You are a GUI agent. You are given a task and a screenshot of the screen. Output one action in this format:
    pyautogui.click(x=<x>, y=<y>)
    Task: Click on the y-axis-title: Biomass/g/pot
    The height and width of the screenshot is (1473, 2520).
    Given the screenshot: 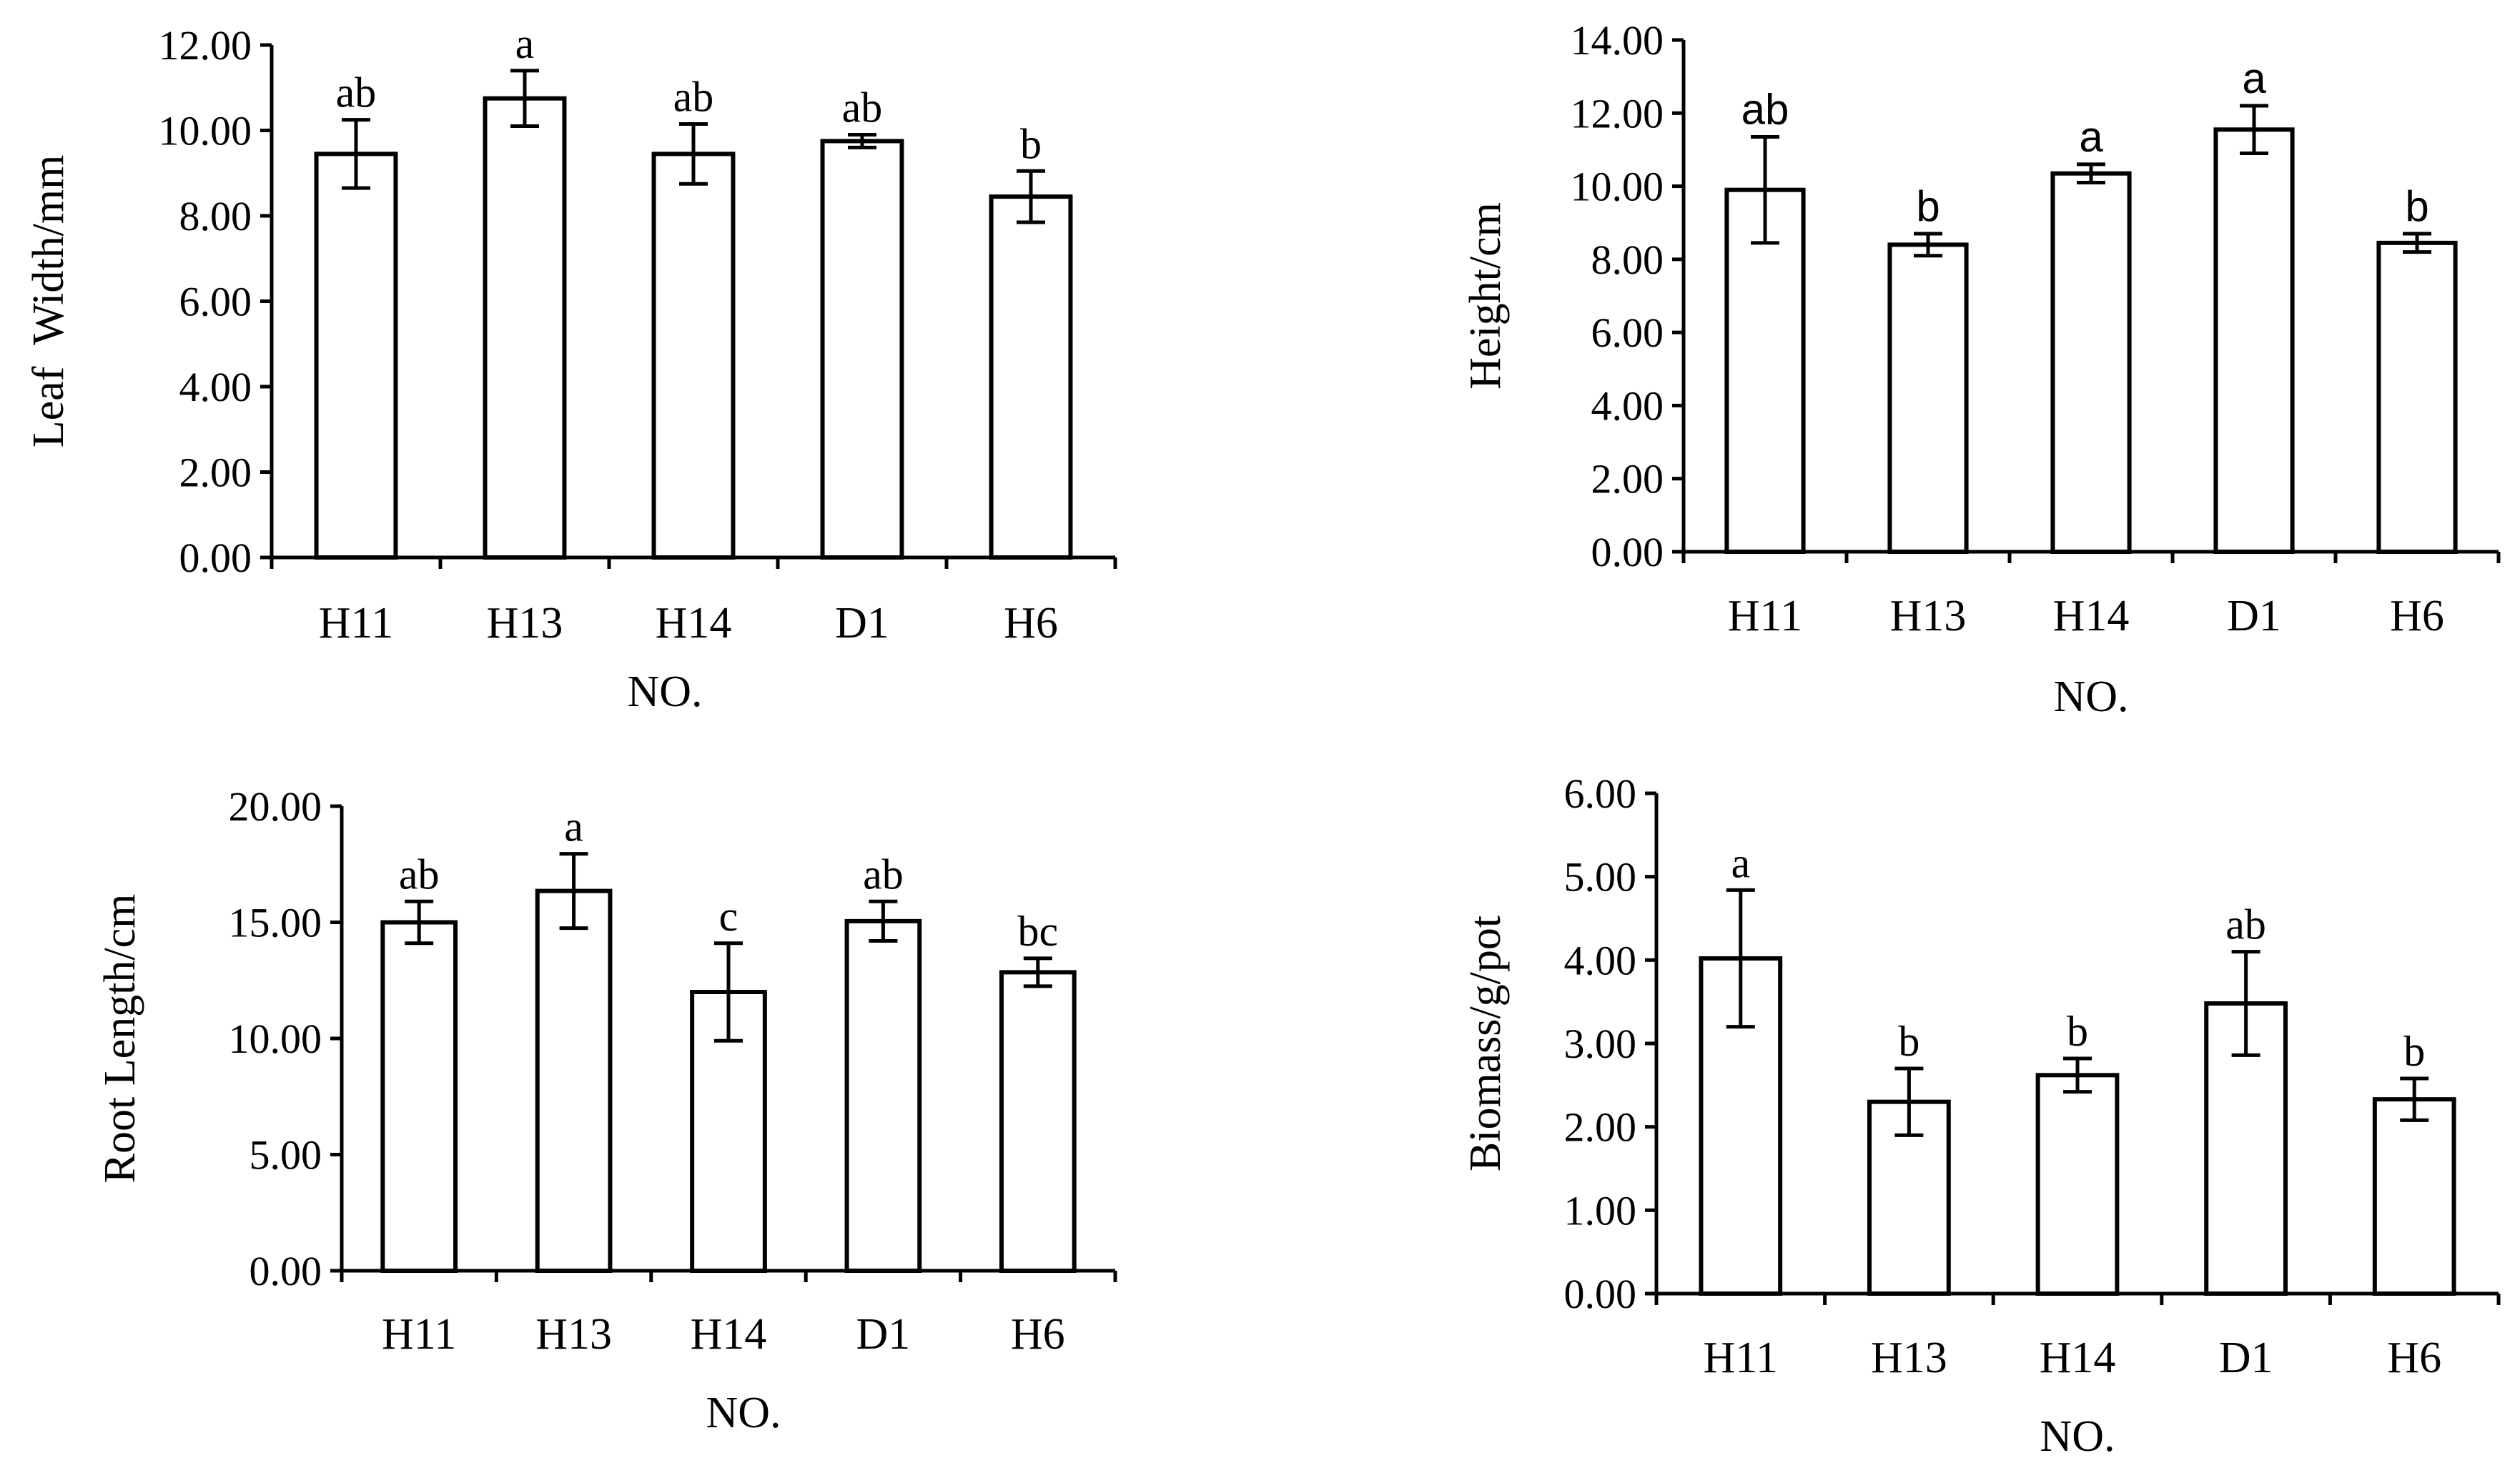 What is the action you would take?
    pyautogui.click(x=1486, y=1043)
    